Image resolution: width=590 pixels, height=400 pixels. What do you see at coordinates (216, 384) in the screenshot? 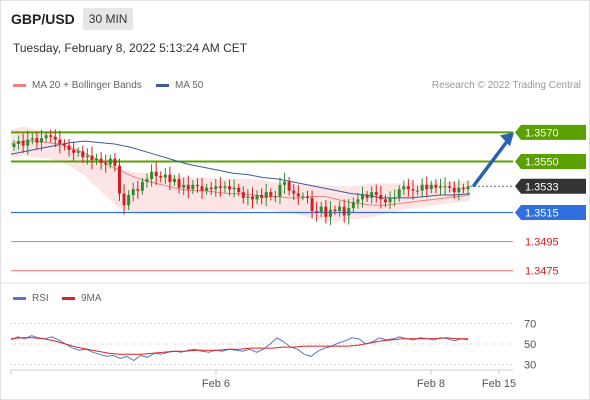
I see `x-tick-label: Feb 6` at bounding box center [216, 384].